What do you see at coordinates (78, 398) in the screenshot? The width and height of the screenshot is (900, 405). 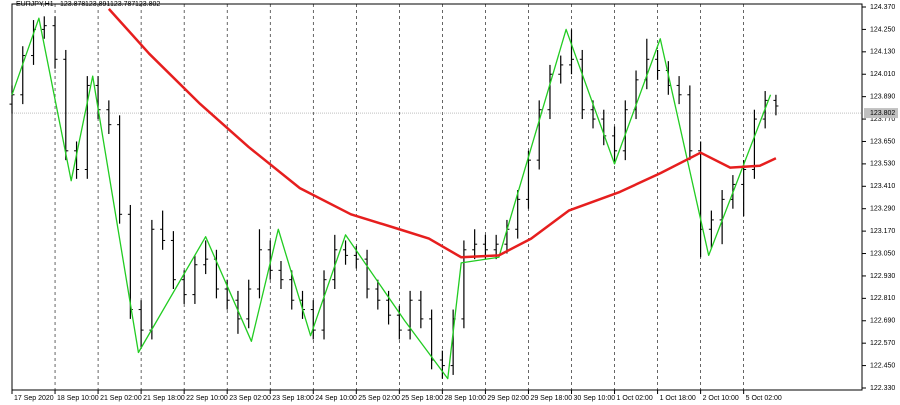 I see `x-tick-label: 18 Sep 10:00` at bounding box center [78, 398].